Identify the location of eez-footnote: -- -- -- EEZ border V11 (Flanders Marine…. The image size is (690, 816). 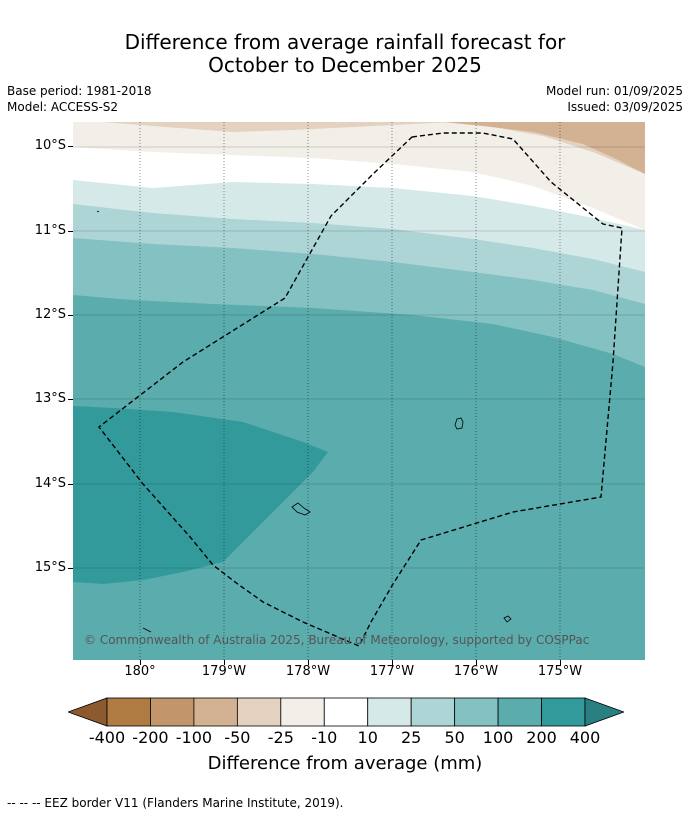
(175, 803).